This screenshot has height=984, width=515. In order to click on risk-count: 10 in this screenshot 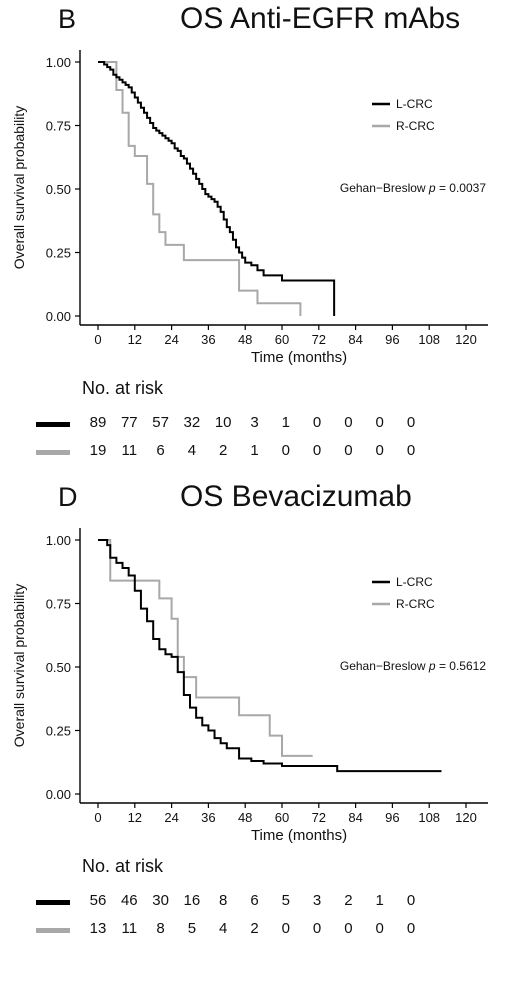, I will do `click(223, 422)`.